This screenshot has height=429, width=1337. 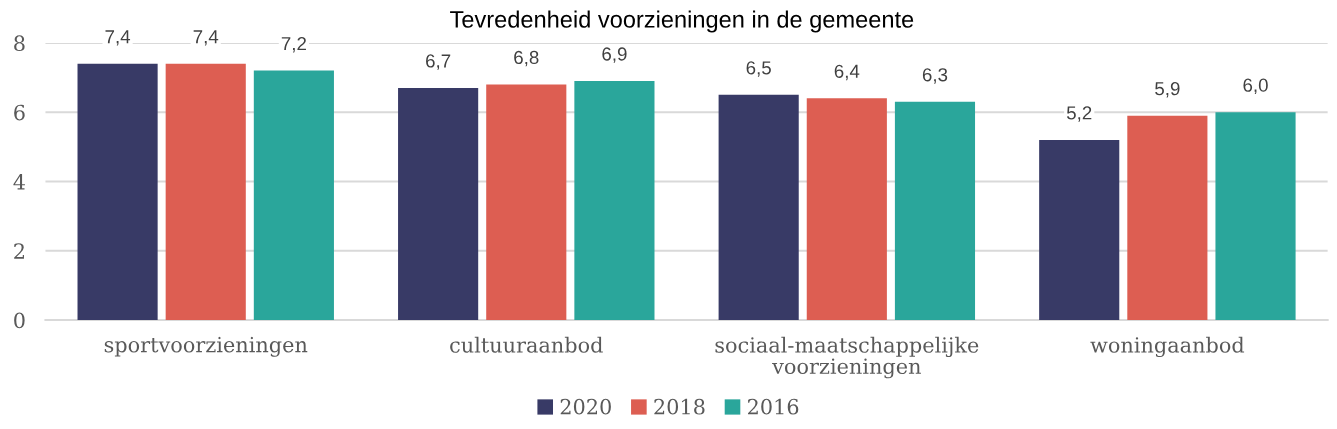 What do you see at coordinates (1255, 86) in the screenshot?
I see `data-label: 6,0` at bounding box center [1255, 86].